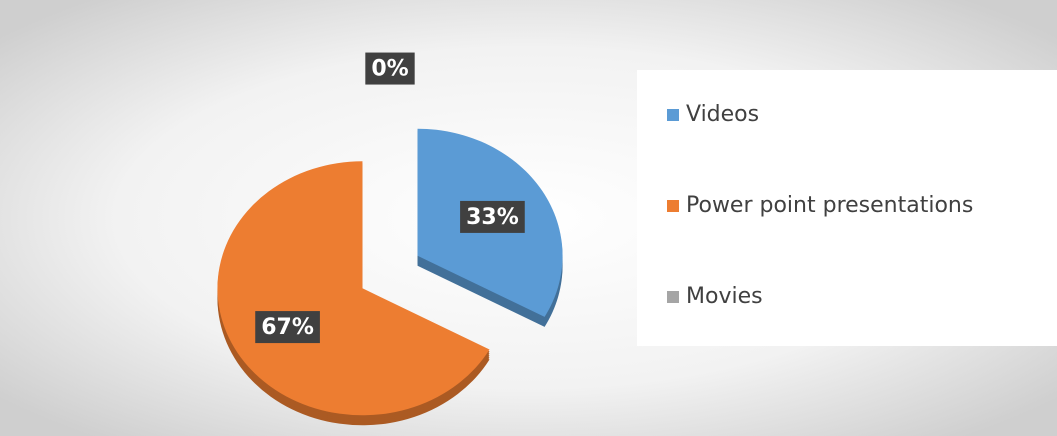 This screenshot has width=1057, height=436. Describe the element at coordinates (724, 296) in the screenshot. I see `legend-label: Movies` at that location.